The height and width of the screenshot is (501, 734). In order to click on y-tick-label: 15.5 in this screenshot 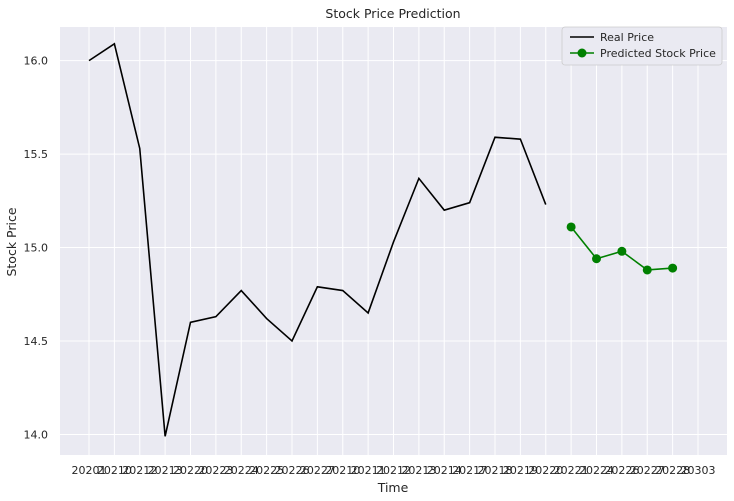, I will do `click(36, 154)`.